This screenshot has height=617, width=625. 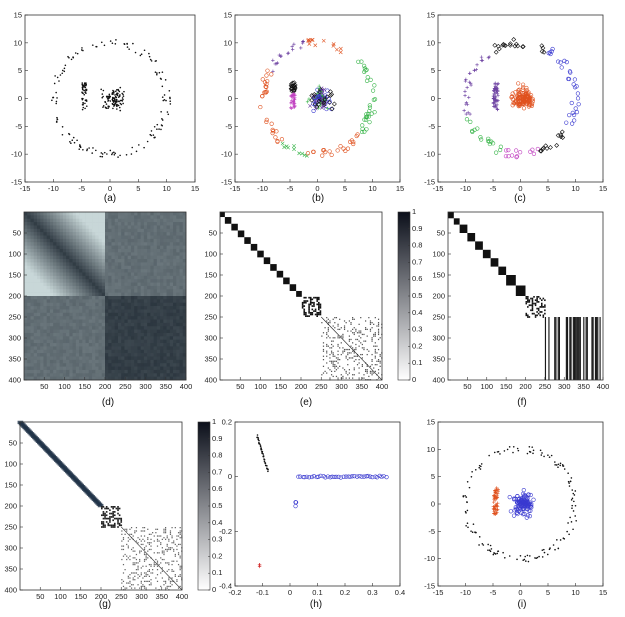 I want to click on panel-b-ytick-label: -10, so click(x=226, y=154).